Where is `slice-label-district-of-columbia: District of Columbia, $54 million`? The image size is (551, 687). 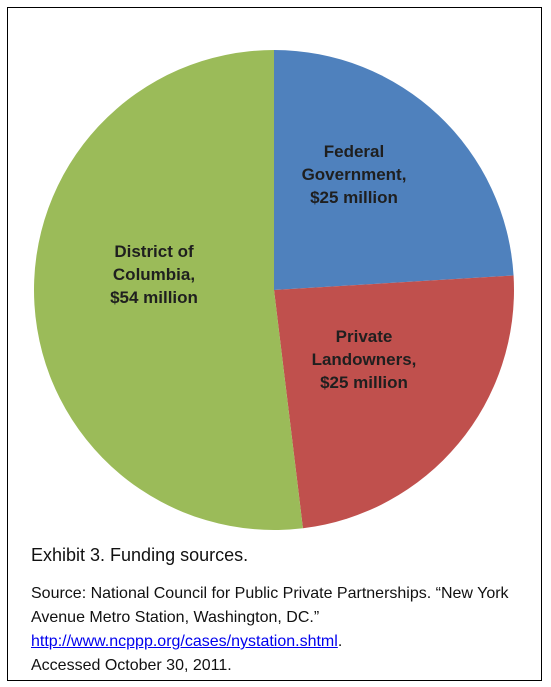 slice-label-district-of-columbia: District of Columbia, $54 million is located at coordinates (154, 274).